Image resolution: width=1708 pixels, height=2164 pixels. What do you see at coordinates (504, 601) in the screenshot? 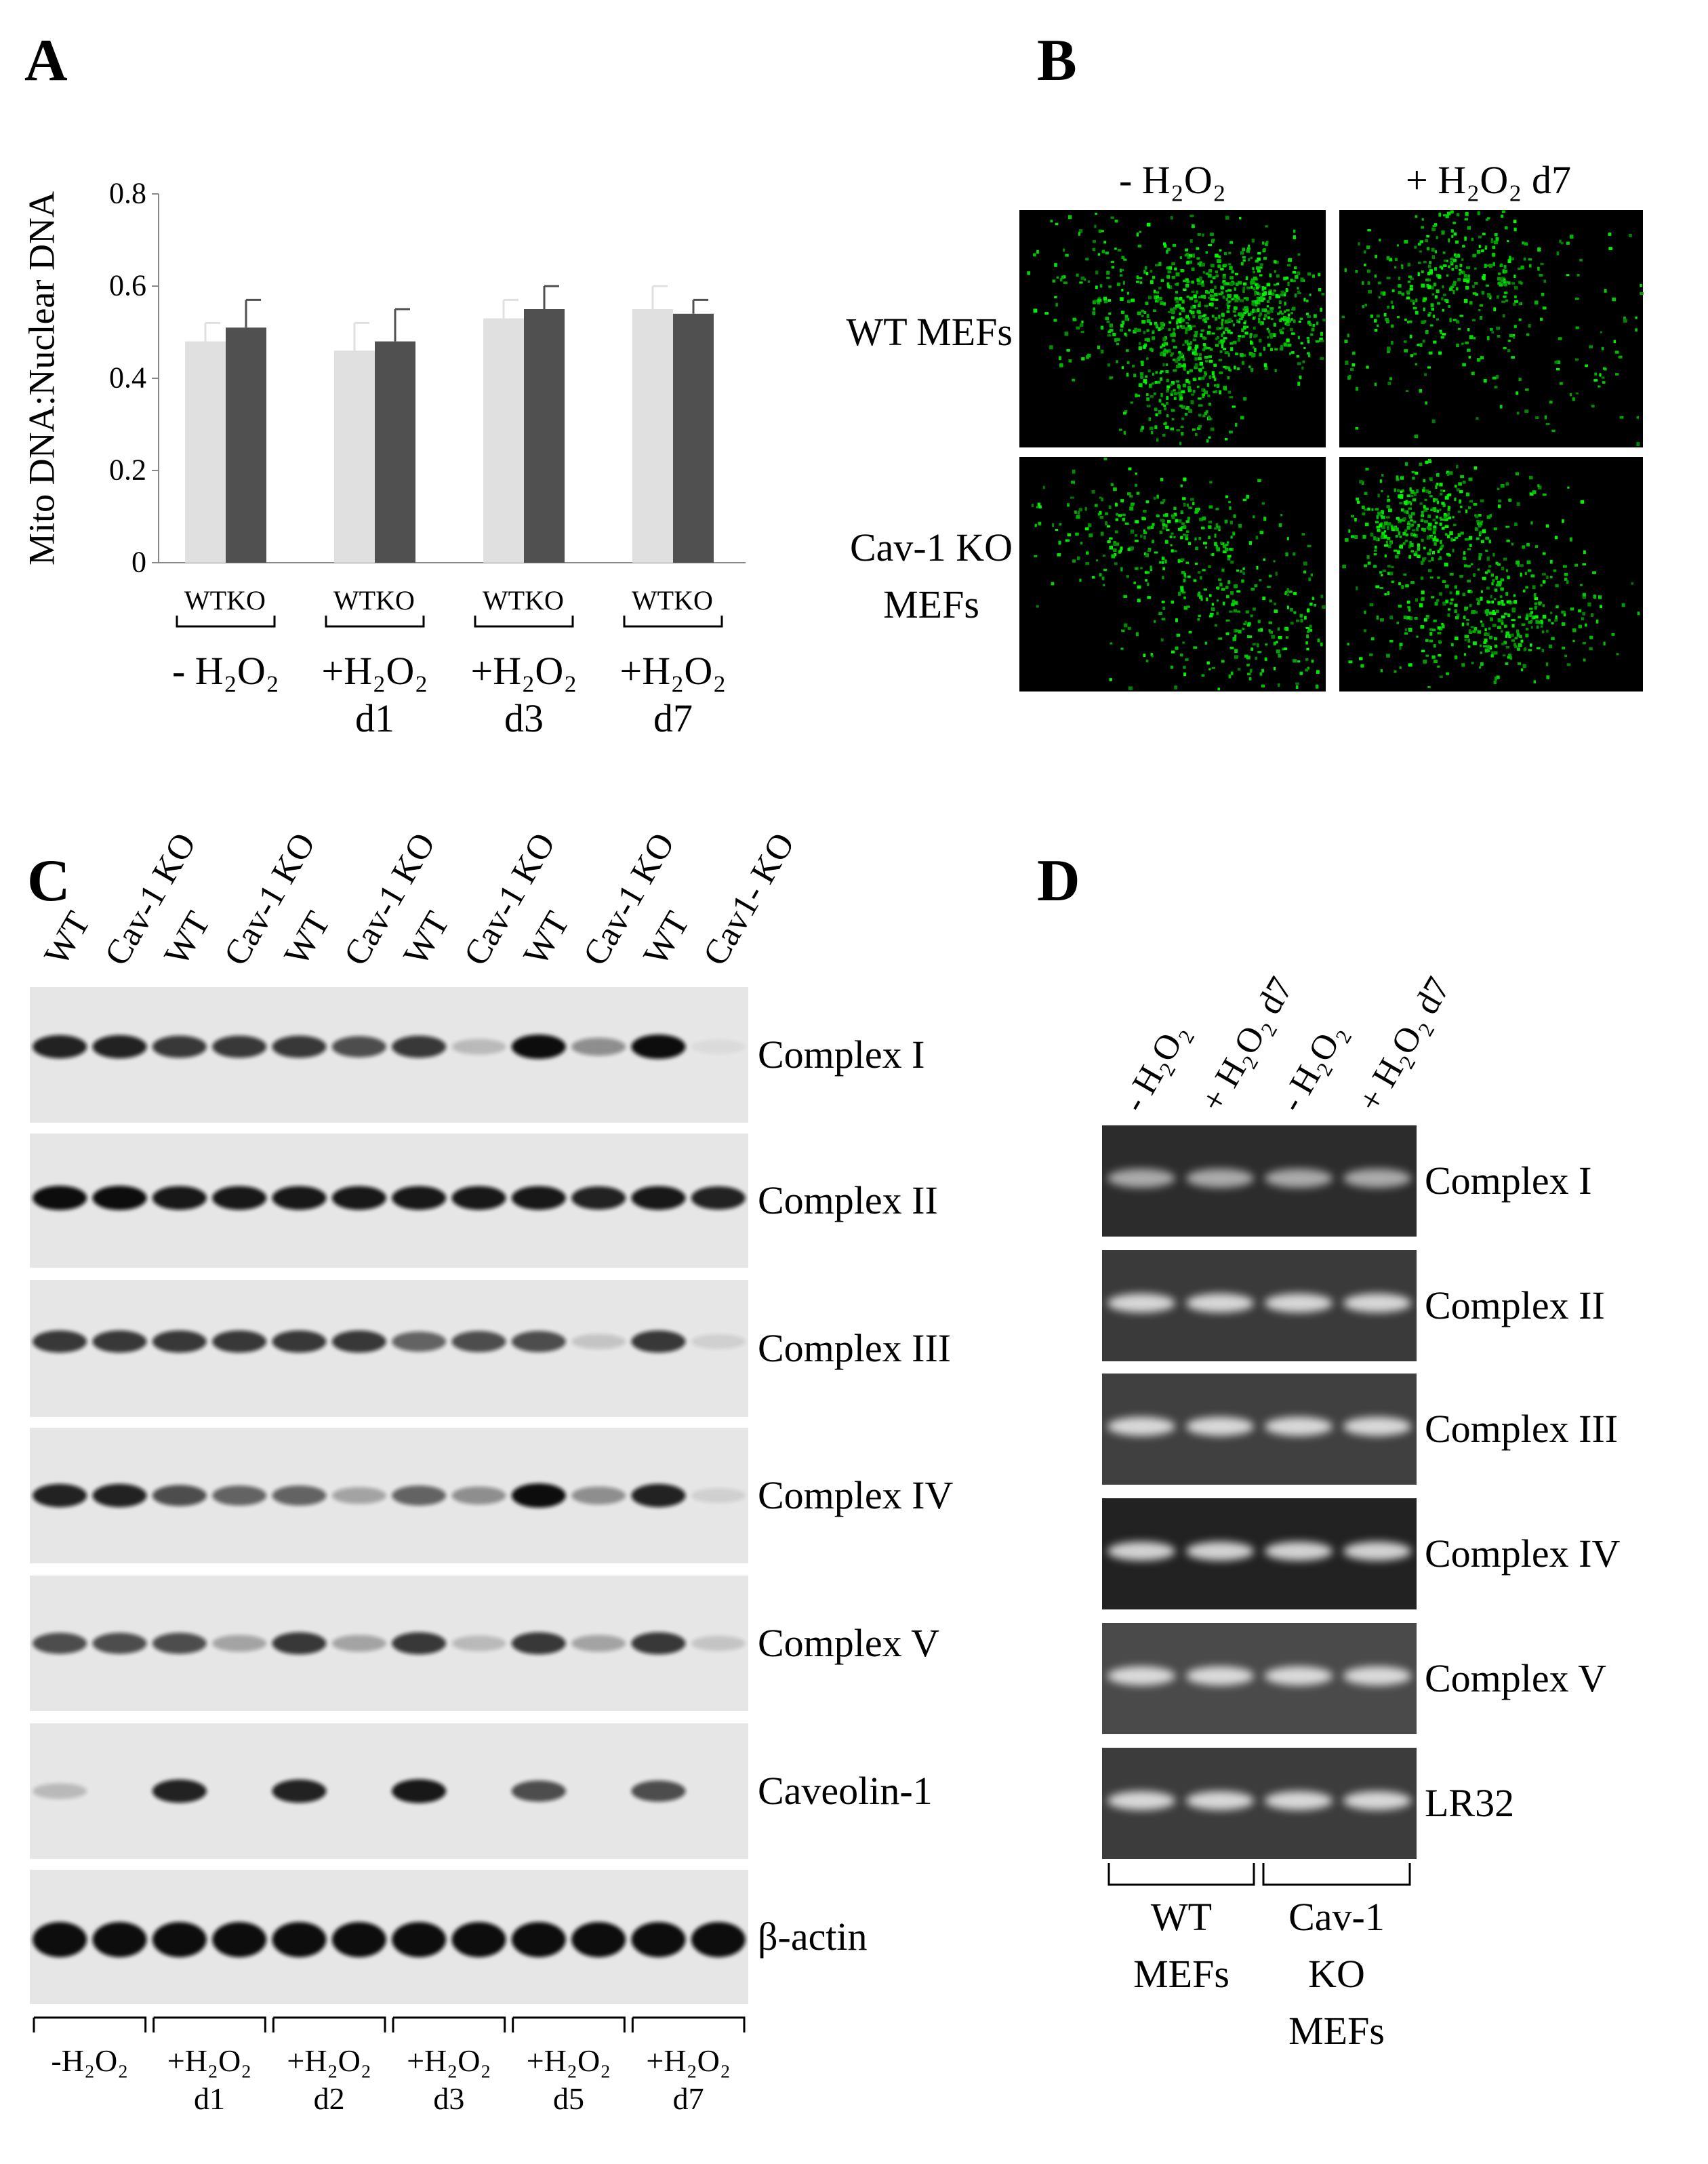
I see `series-label: WT` at bounding box center [504, 601].